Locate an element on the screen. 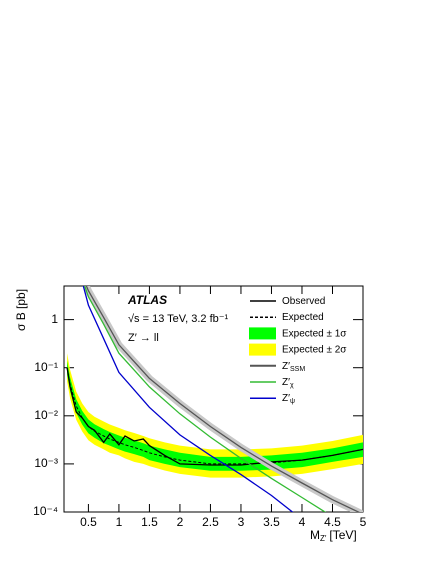 The width and height of the screenshot is (432, 564). legend-label: Expected is located at coordinates (303, 317).